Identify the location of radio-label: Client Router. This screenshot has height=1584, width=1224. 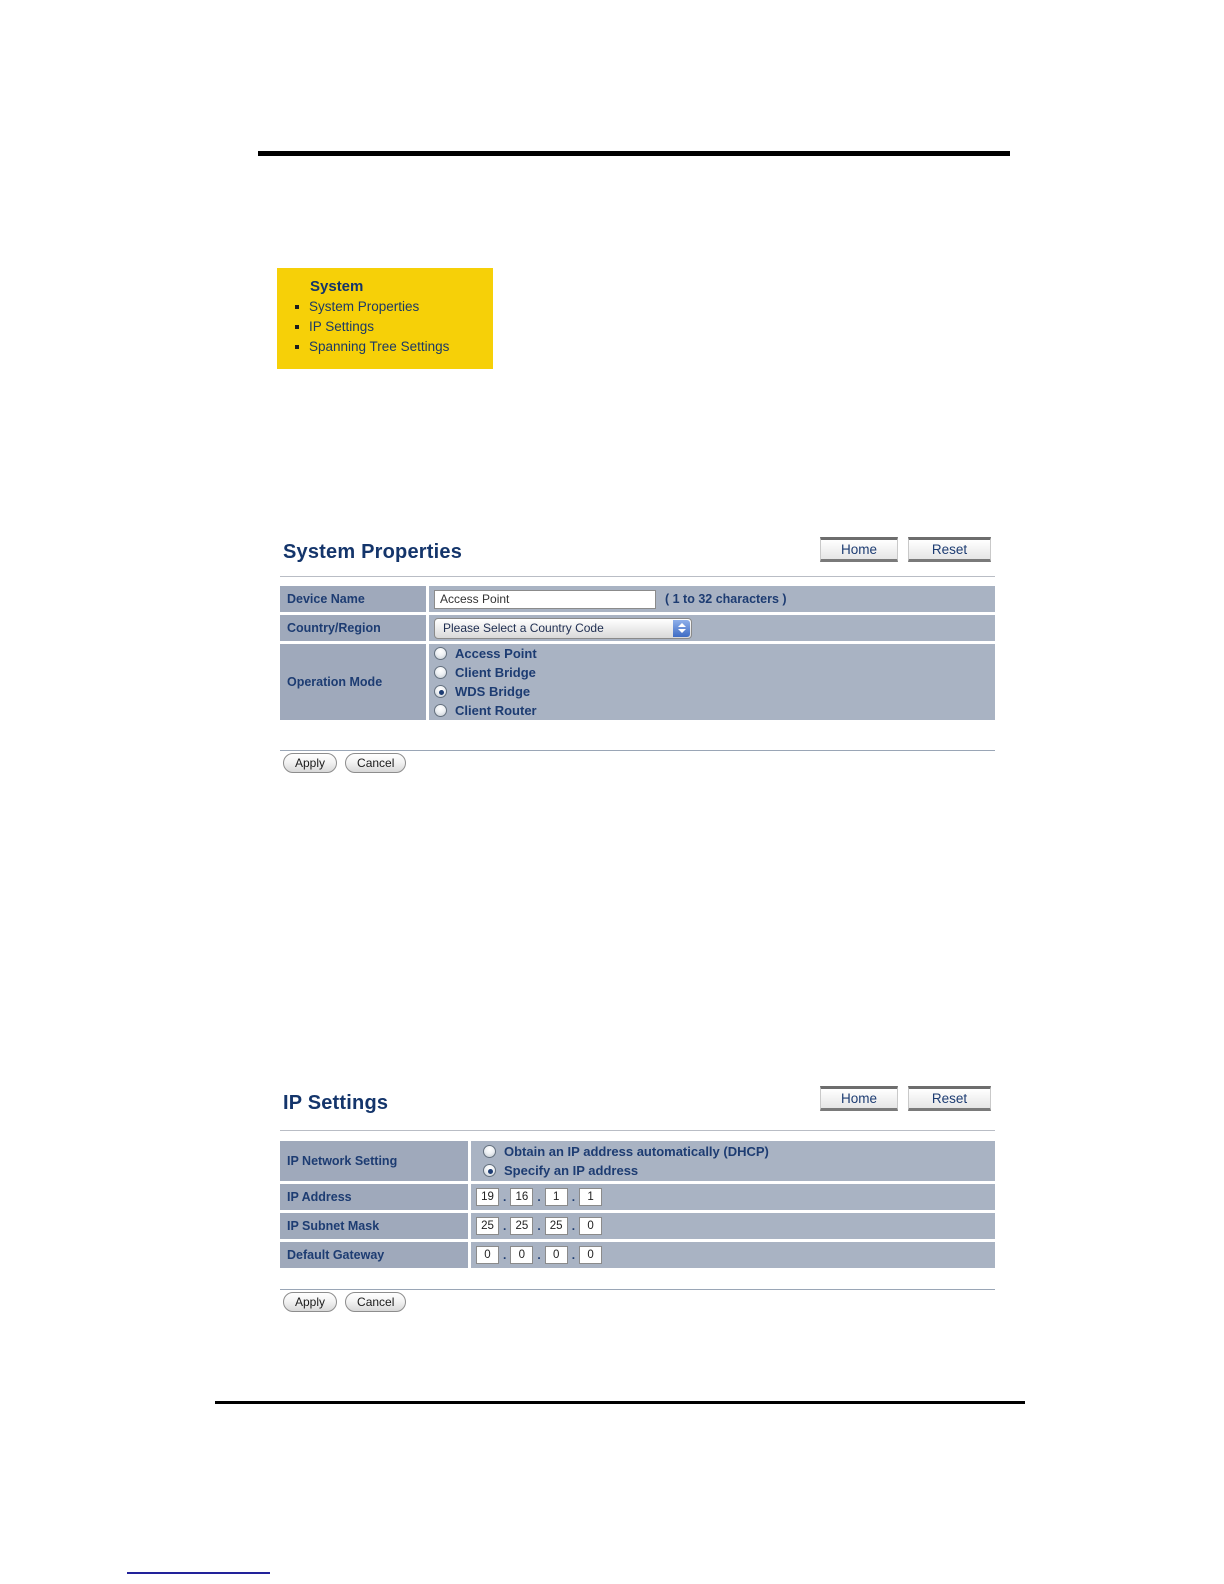
(496, 710).